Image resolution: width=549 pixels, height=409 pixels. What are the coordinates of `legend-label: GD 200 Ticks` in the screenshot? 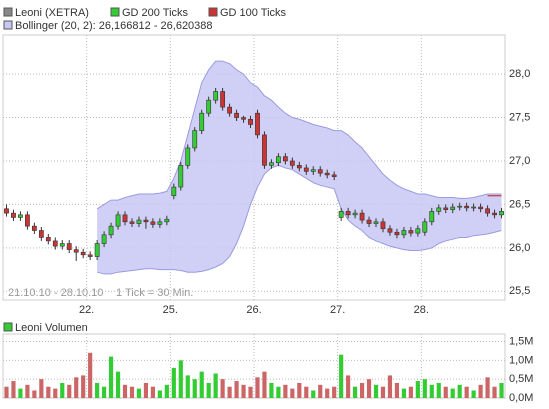 It's located at (155, 13).